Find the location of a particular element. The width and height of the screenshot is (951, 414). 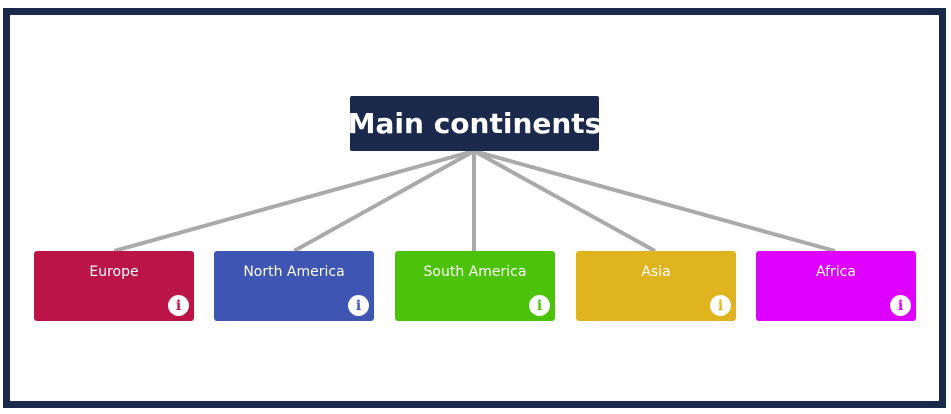

connector-line-africa is located at coordinates (654, 201).